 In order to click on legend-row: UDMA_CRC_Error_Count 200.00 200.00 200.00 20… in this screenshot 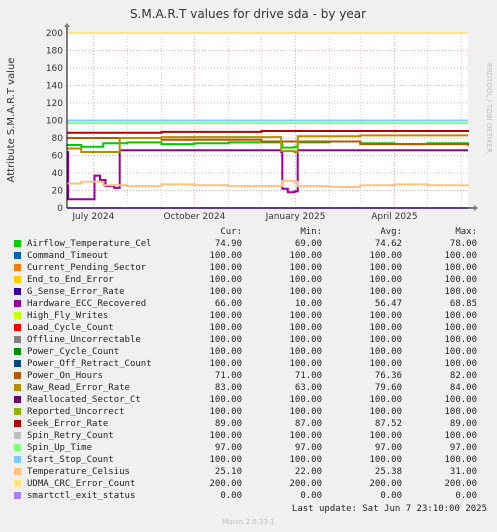, I will do `click(248, 484)`.